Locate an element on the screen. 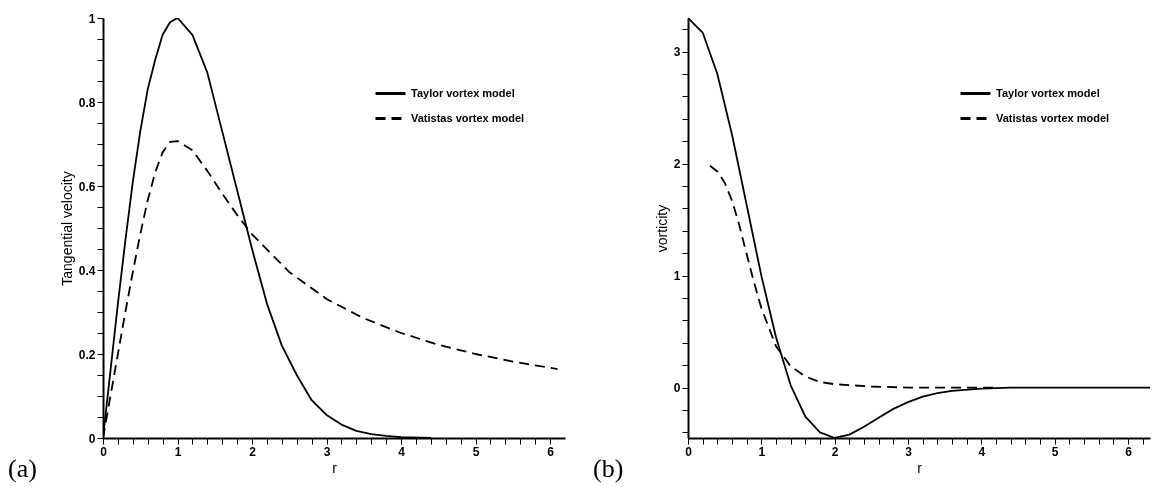  y-tick-label: 0.6 is located at coordinates (87, 186).